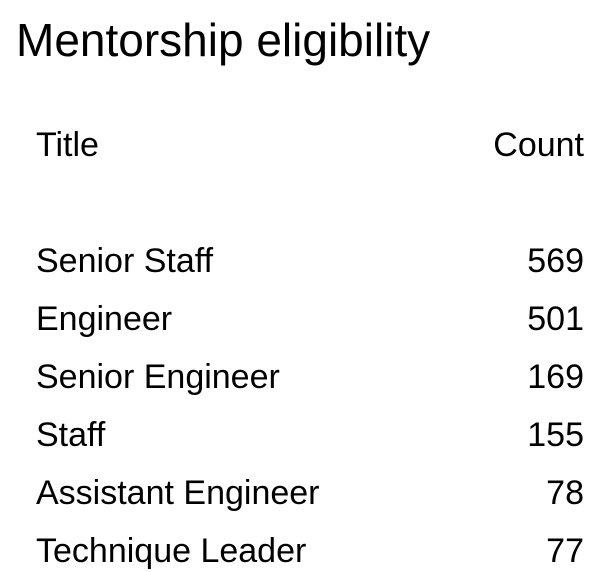  Describe the element at coordinates (565, 493) in the screenshot. I see `row-count: 78` at that location.